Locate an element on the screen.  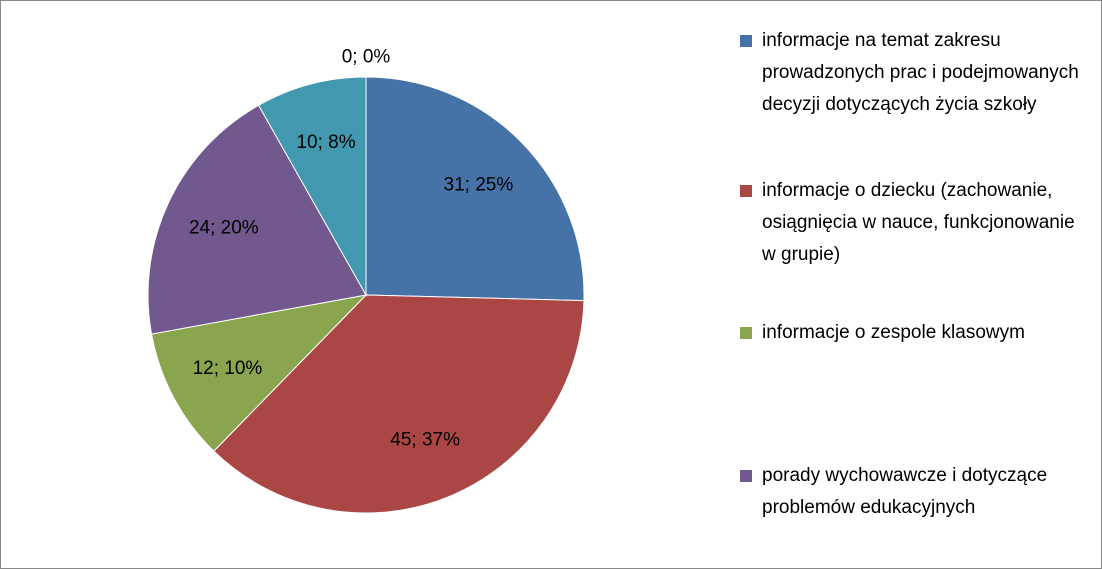
data-label: 12; 10% is located at coordinates (228, 368).